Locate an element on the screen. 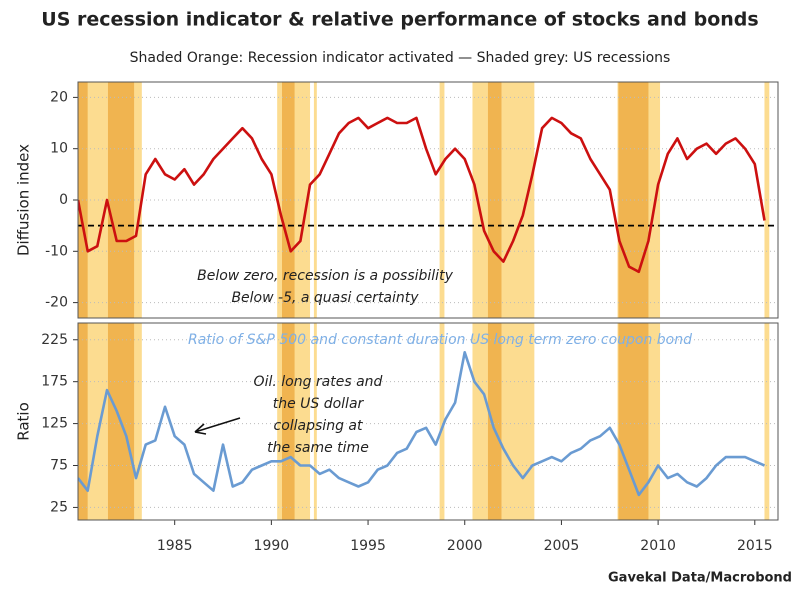 Image resolution: width=800 pixels, height=589 pixels. x-tick-label: 2000 is located at coordinates (465, 546).